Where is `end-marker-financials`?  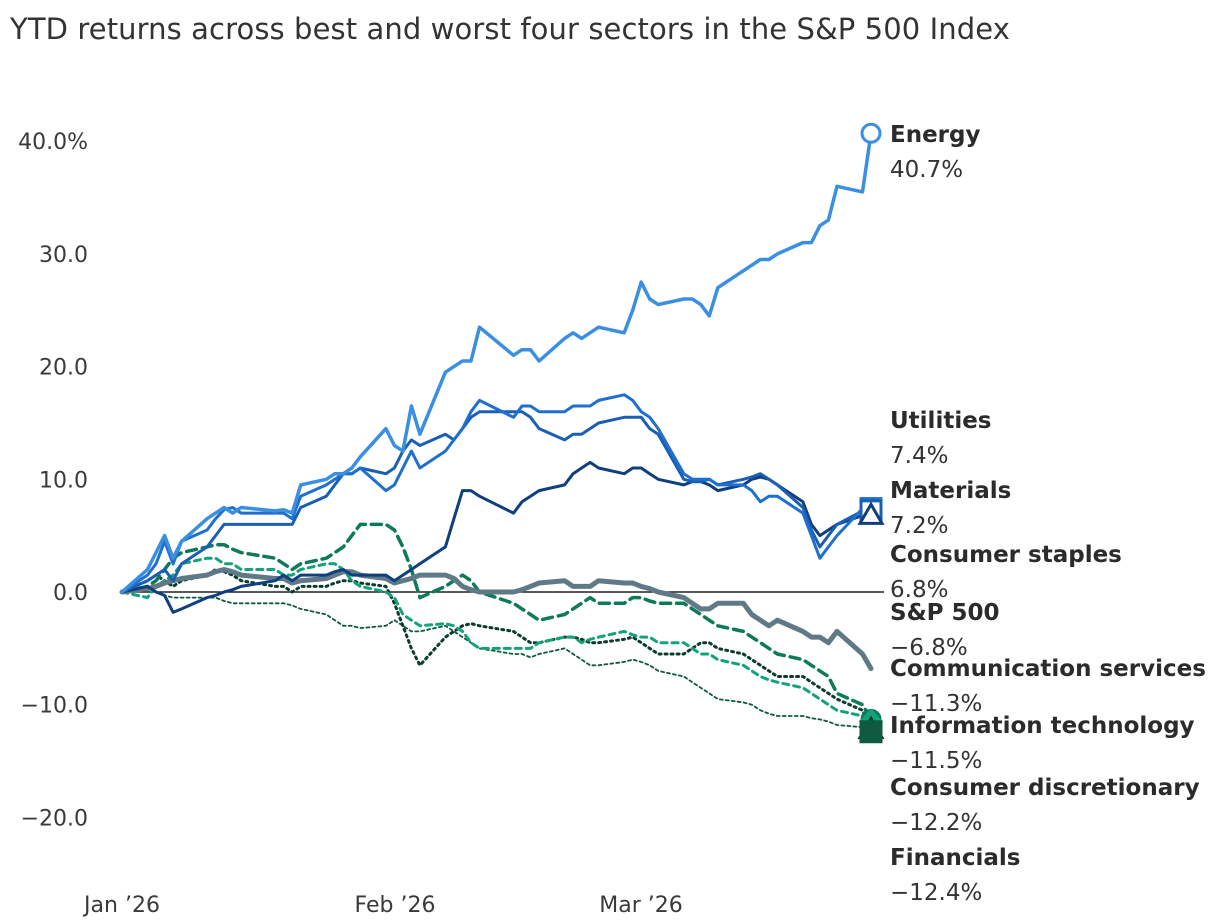 end-marker-financials is located at coordinates (871, 732).